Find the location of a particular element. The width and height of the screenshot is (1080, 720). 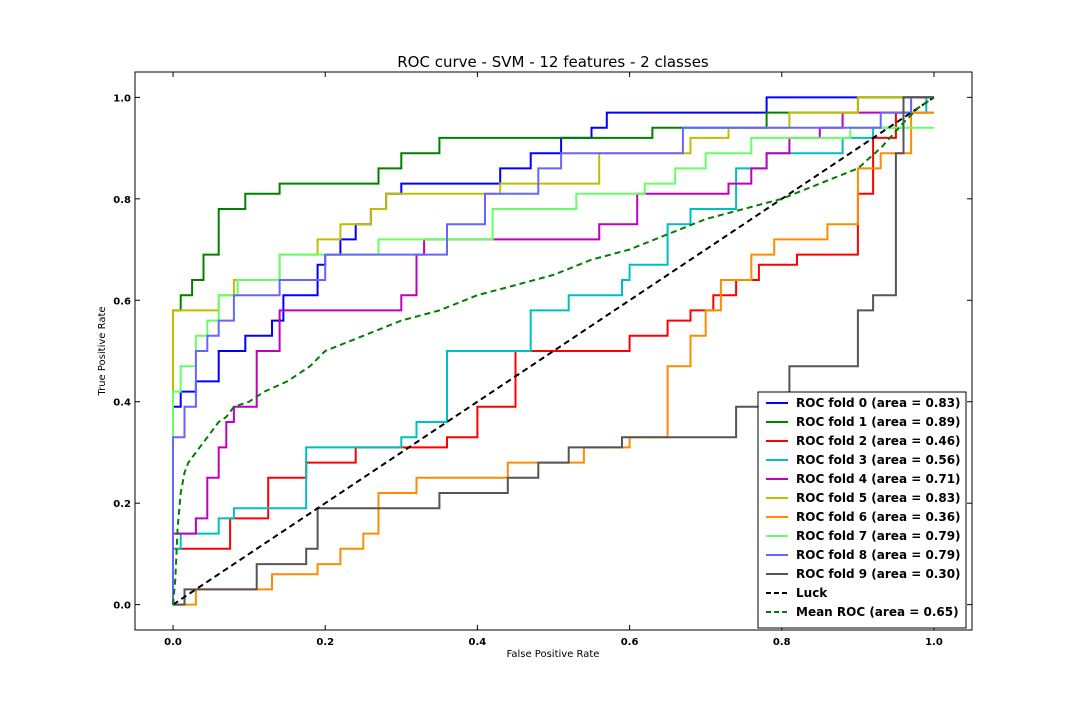

y-tick-label: 0.4 is located at coordinates (122, 403).